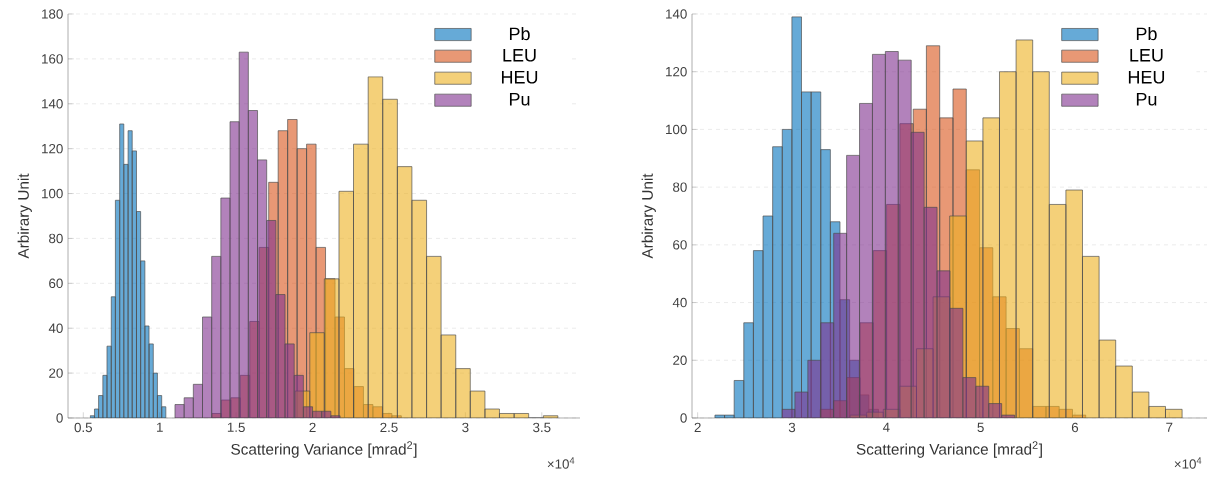 The width and height of the screenshot is (1210, 481). Describe the element at coordinates (236, 427) in the screenshot. I see `x-tick-label: 1.5` at that location.